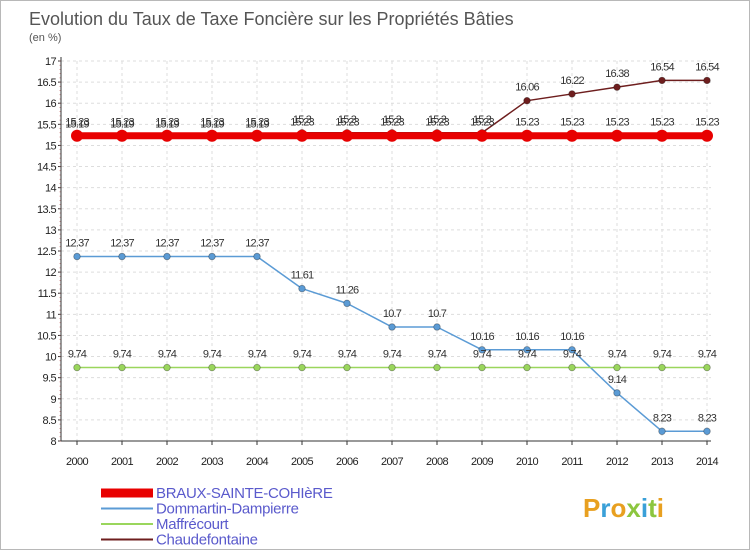  What do you see at coordinates (53, 400) in the screenshot?
I see `y-tick-label-2: 9` at bounding box center [53, 400].